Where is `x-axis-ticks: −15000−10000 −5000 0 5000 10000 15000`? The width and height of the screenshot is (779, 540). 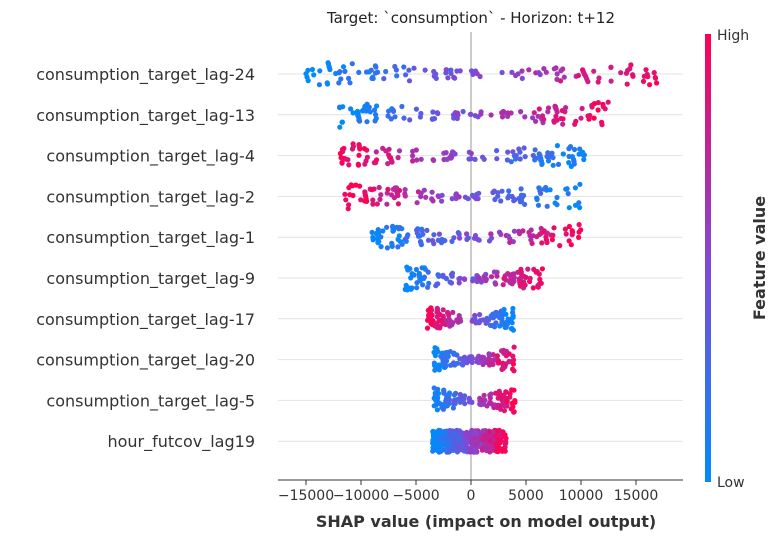
x-axis-ticks: −15000−10000 −5000 0 5000 10000 15000 is located at coordinates (468, 492).